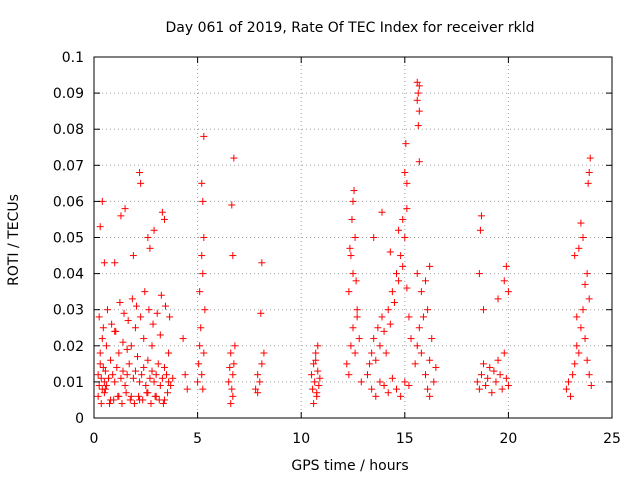  Describe the element at coordinates (68, 130) in the screenshot. I see `y-tick-label: 0.08` at that location.